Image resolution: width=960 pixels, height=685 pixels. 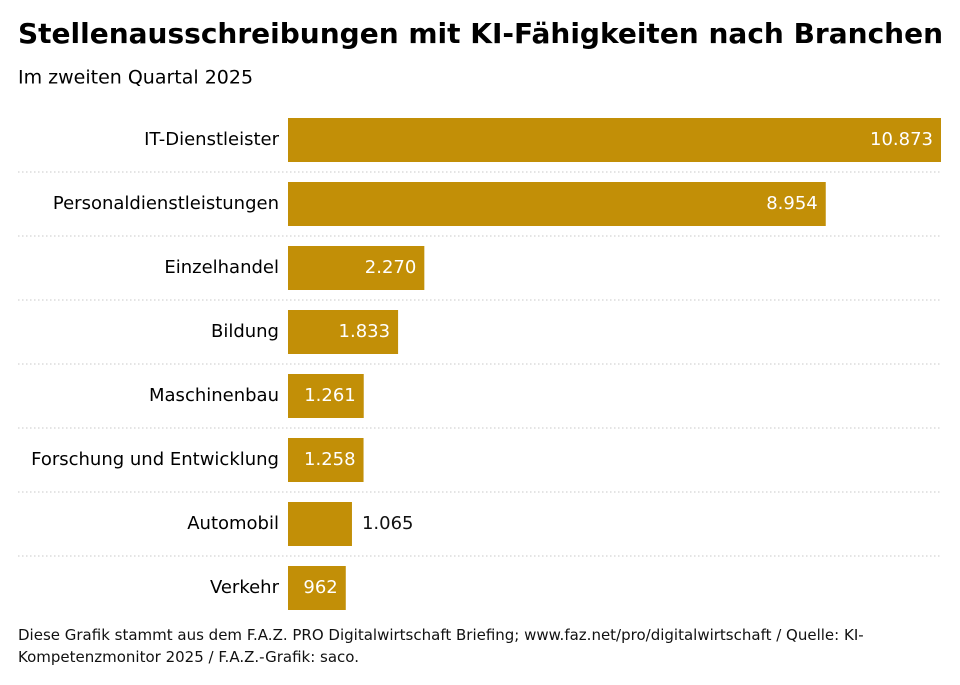 What do you see at coordinates (214, 395) in the screenshot?
I see `category-label: Maschinenbau` at bounding box center [214, 395].